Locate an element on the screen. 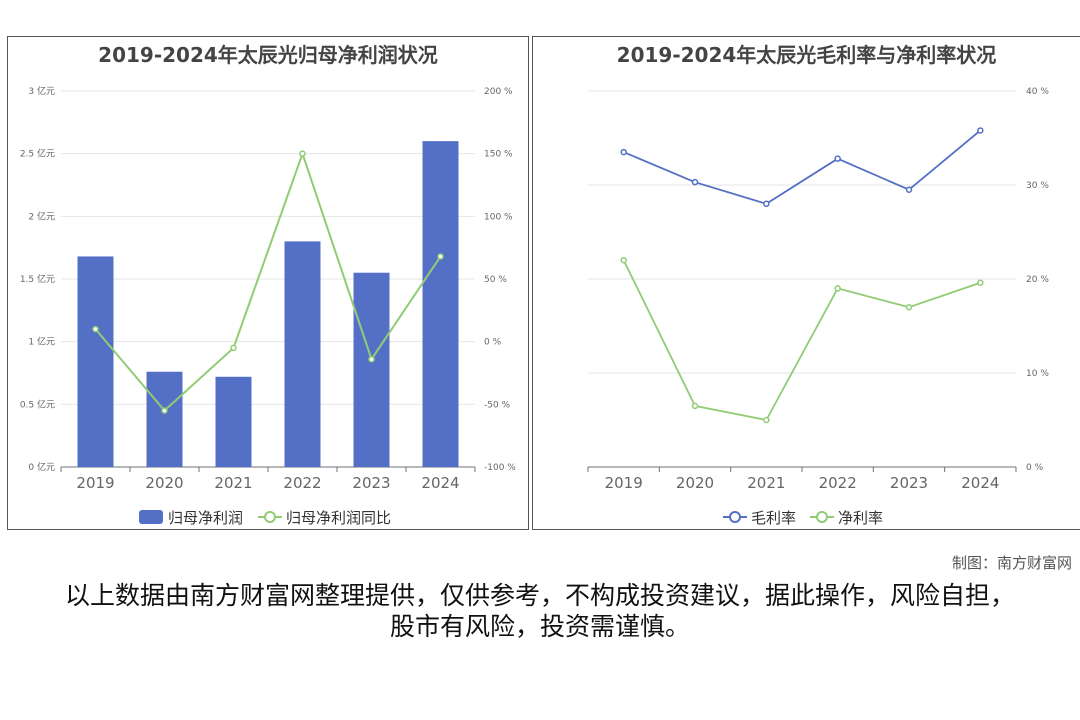 The image size is (1080, 720). y-left-tick-label: 1 亿元 is located at coordinates (41, 342).